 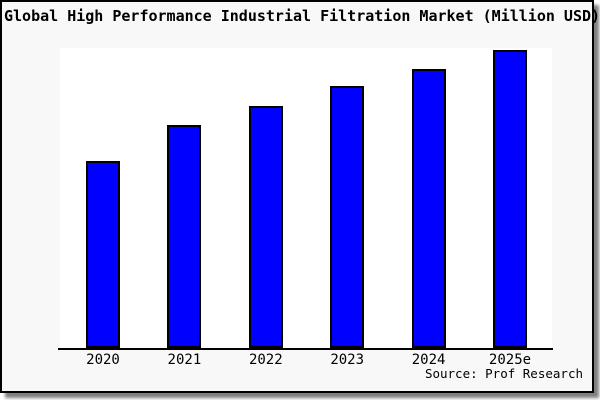 I want to click on bar-2024, so click(x=428, y=208).